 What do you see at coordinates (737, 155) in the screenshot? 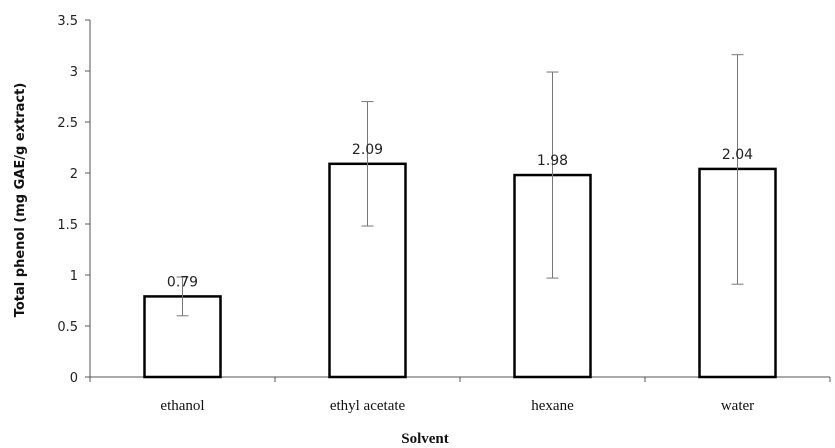
I see `data-label: 2.04` at bounding box center [737, 155].